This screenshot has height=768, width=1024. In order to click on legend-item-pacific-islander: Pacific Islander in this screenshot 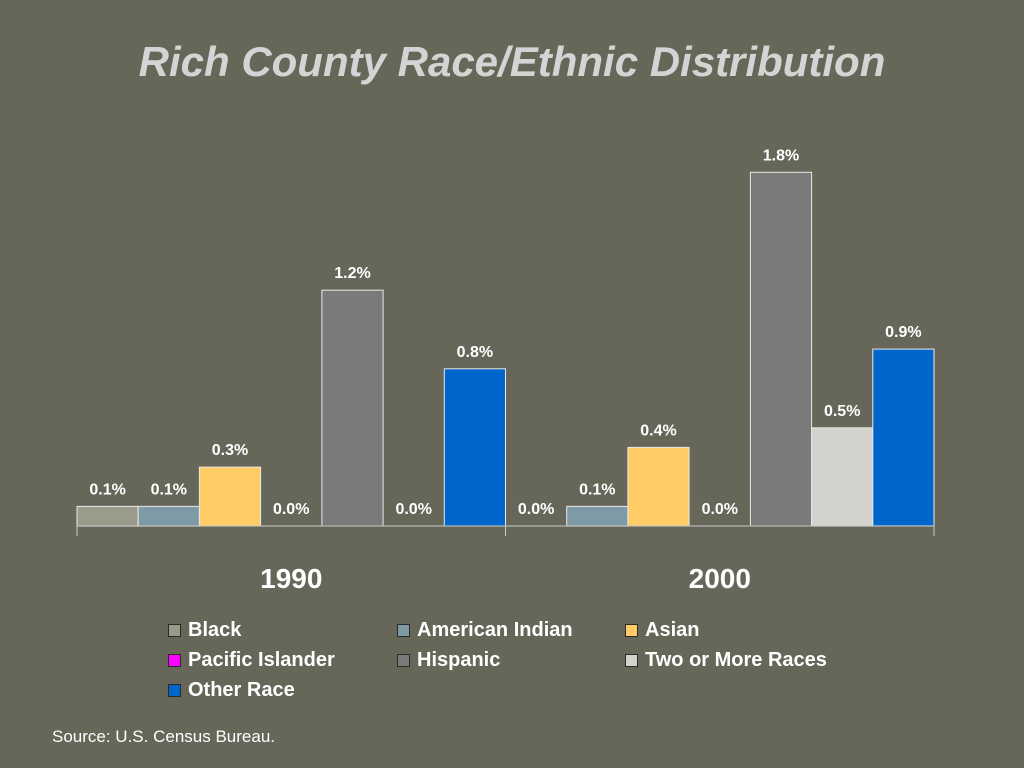, I will do `click(251, 660)`.